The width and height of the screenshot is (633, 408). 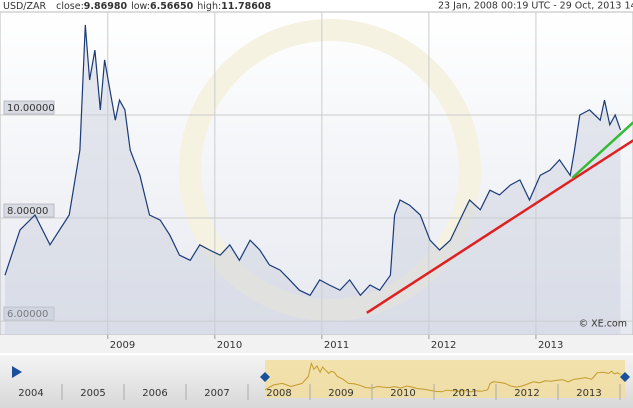 What do you see at coordinates (140, 6) in the screenshot?
I see `stat-label: low:` at bounding box center [140, 6].